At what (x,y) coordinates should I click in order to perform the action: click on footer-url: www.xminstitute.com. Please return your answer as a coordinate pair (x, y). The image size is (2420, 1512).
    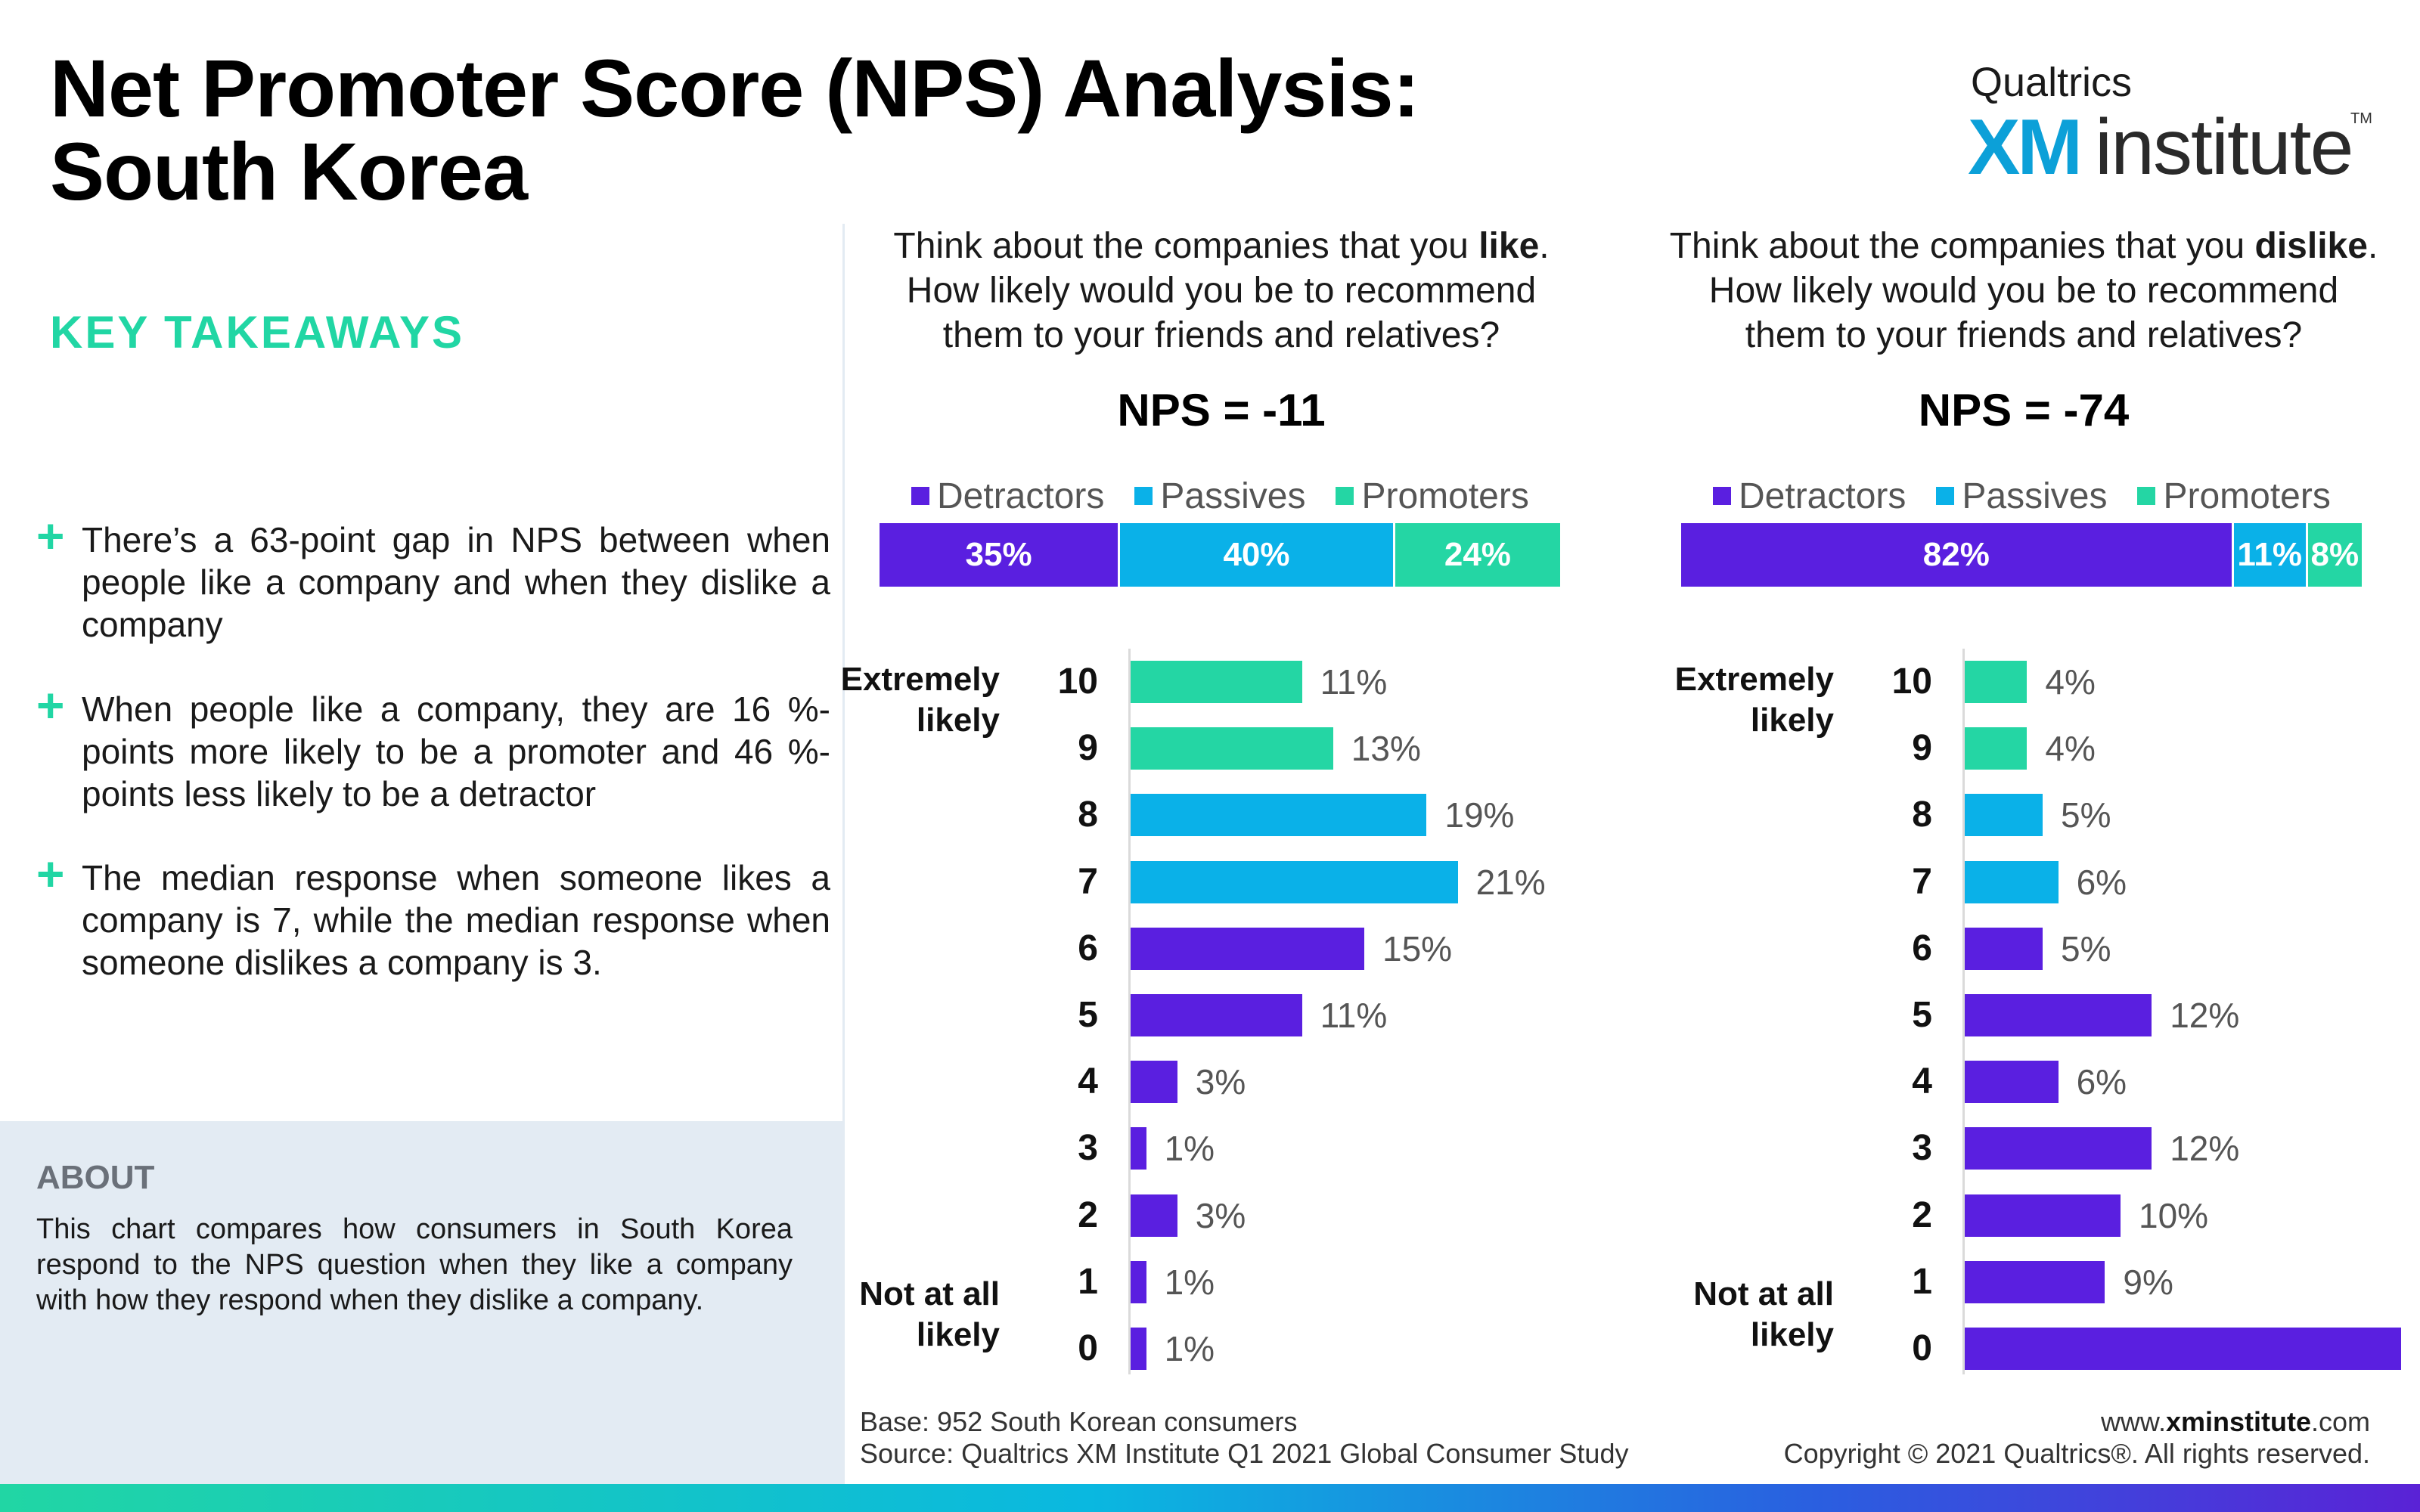
    Looking at the image, I should click on (2235, 1421).